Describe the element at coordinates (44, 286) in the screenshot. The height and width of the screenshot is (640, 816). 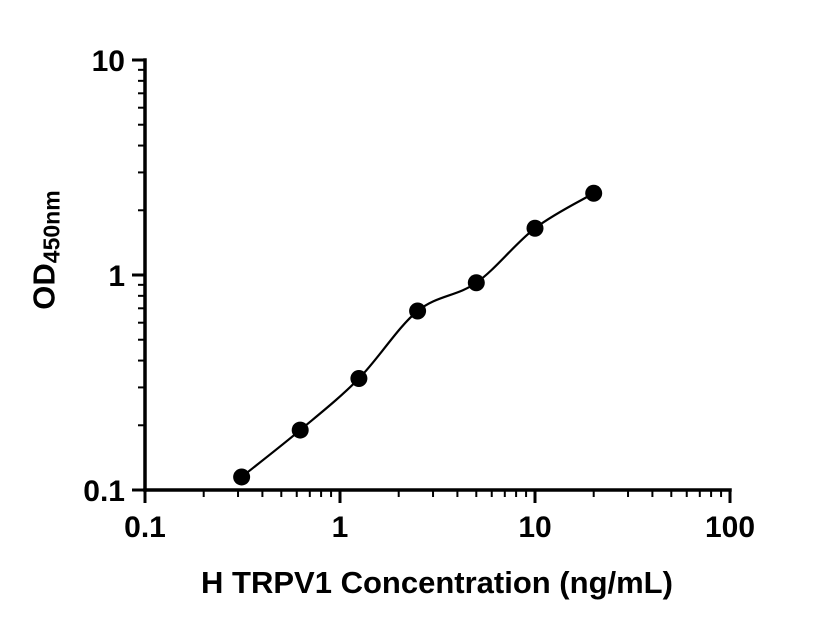
I see `y-axis-title-main: OD` at that location.